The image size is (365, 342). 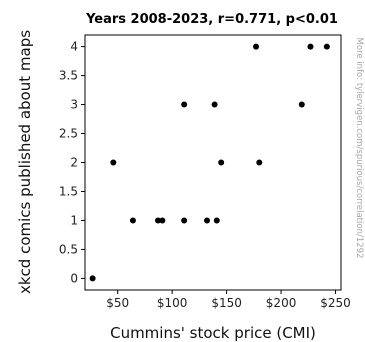 I want to click on x-axis-label: Cummins' stock price (CMI), so click(x=213, y=333).